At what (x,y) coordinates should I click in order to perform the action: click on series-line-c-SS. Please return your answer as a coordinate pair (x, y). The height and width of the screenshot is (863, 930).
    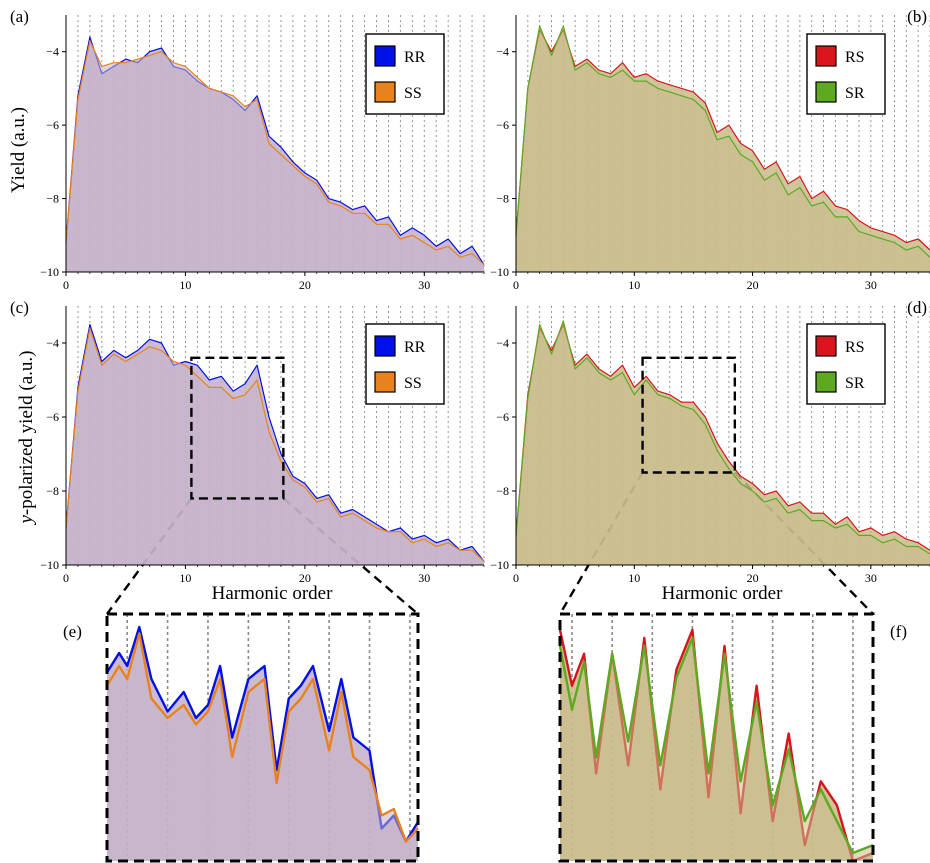
    Looking at the image, I should click on (275, 444).